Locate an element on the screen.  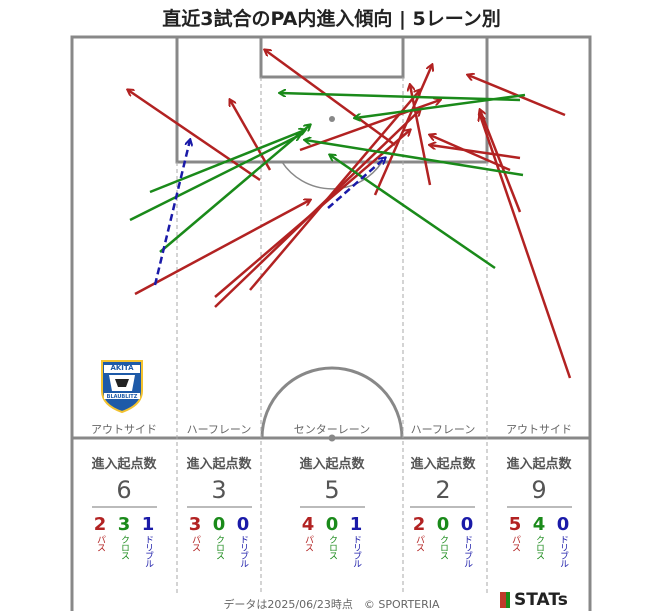
pass-count: 5 is located at coordinates (515, 524).